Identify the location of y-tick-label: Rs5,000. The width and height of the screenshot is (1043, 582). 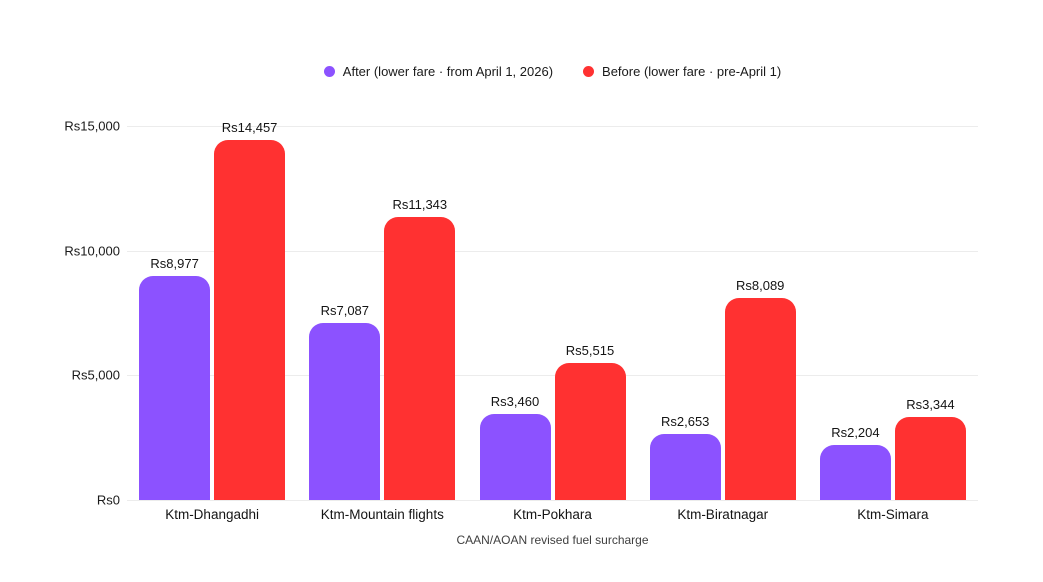
(95, 375).